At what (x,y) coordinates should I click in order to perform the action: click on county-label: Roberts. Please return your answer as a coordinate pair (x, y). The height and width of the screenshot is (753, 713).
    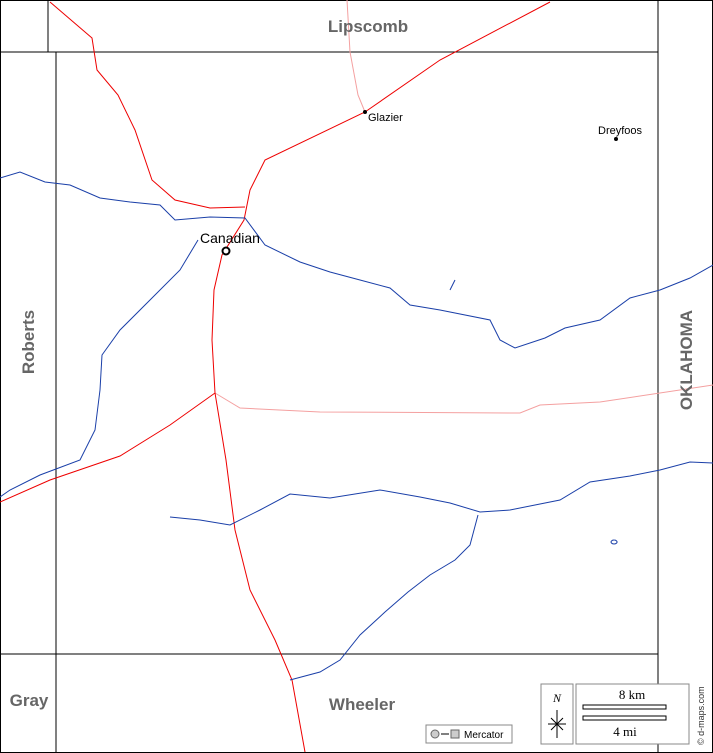
    Looking at the image, I should click on (28, 342).